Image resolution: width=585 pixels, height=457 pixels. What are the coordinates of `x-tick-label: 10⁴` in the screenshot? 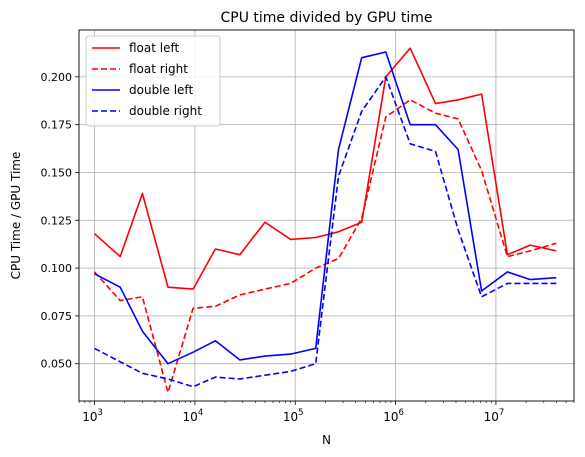 It's located at (193, 416).